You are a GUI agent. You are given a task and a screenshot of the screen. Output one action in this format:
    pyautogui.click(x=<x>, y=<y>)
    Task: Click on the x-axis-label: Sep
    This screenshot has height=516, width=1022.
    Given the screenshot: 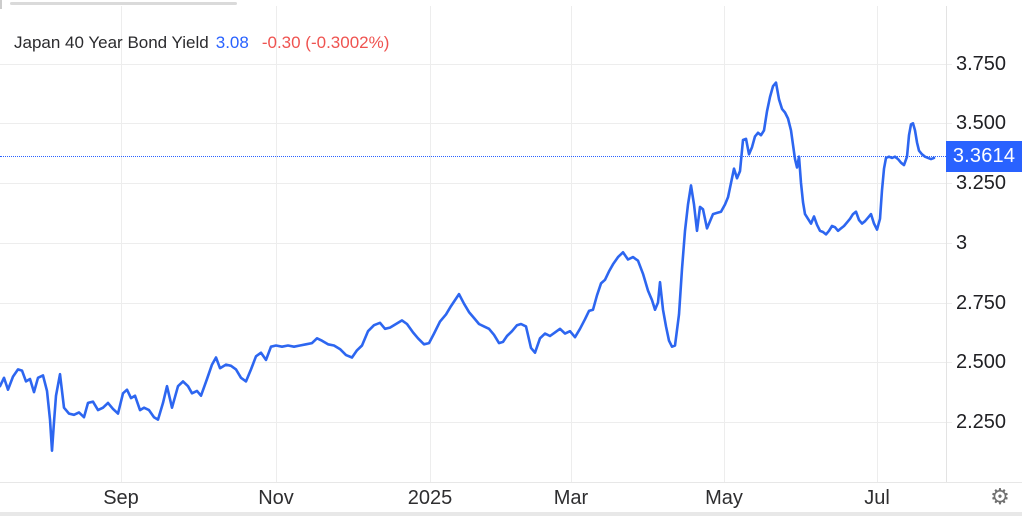 What is the action you would take?
    pyautogui.click(x=121, y=498)
    